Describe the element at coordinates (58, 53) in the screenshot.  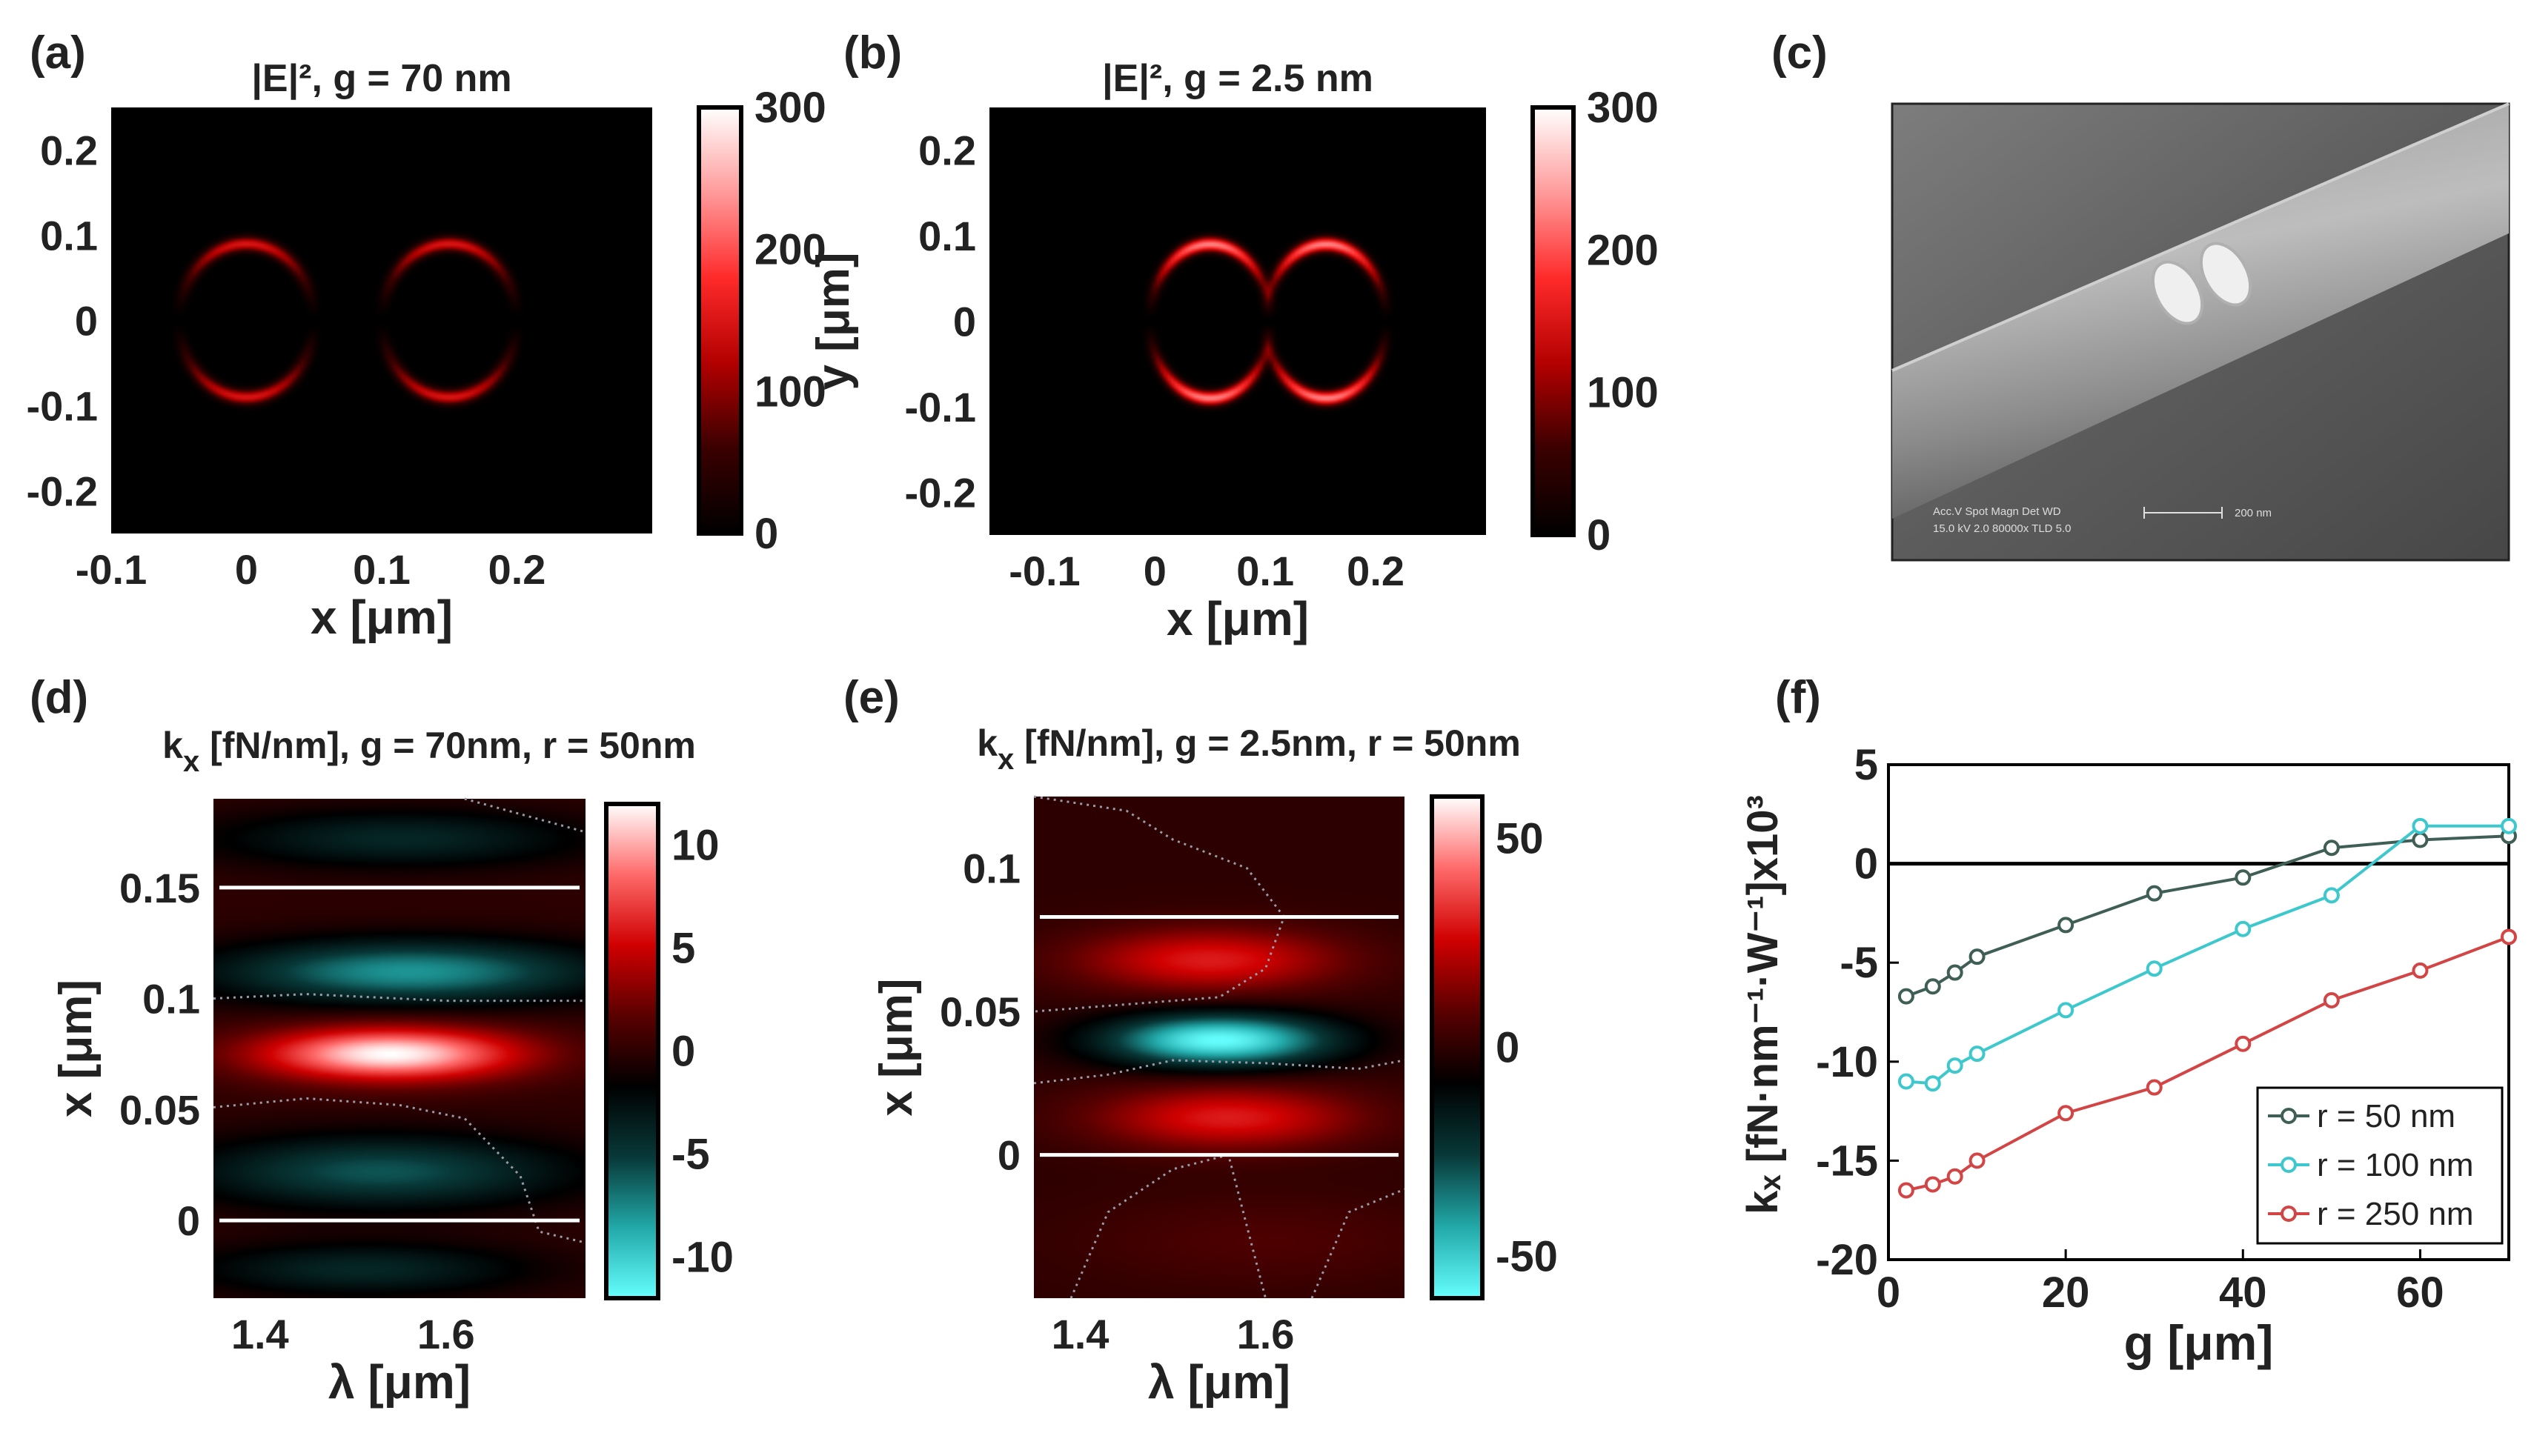
I see `panel-label: (a)` at that location.